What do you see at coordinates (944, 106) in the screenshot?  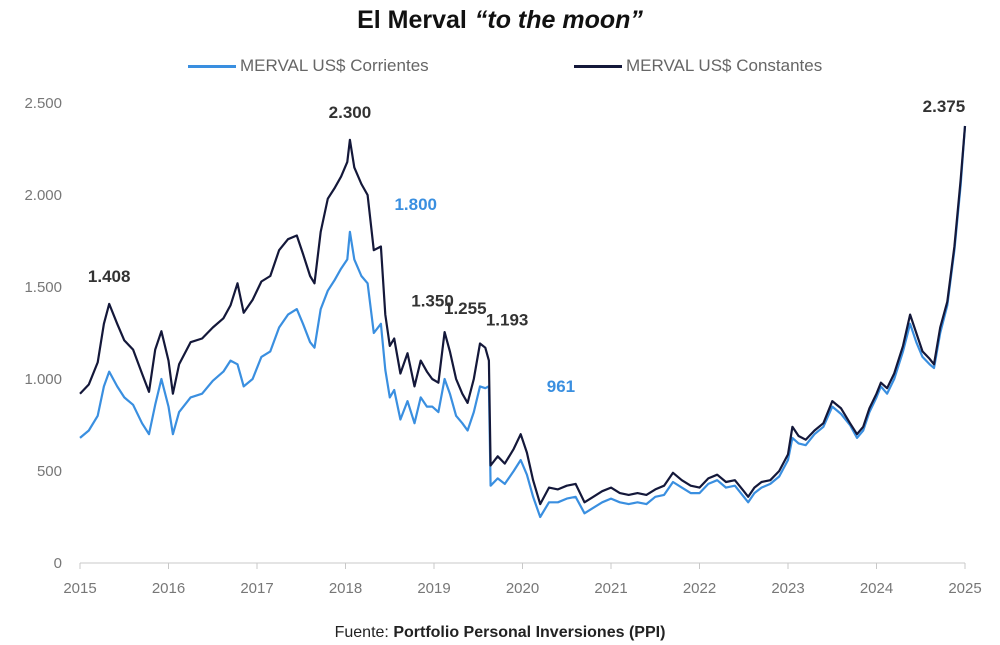 I see `data-label: 2.375` at bounding box center [944, 106].